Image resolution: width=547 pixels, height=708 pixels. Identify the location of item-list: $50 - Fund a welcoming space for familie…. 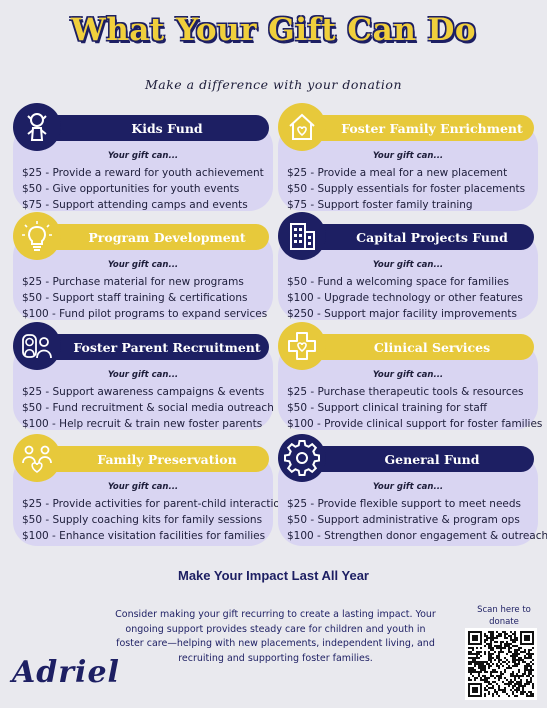
(405, 298).